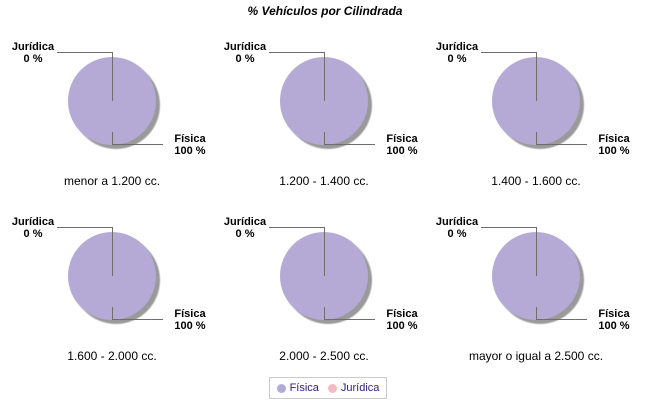  What do you see at coordinates (332, 388) in the screenshot?
I see `juridica-swatch-icon` at bounding box center [332, 388].